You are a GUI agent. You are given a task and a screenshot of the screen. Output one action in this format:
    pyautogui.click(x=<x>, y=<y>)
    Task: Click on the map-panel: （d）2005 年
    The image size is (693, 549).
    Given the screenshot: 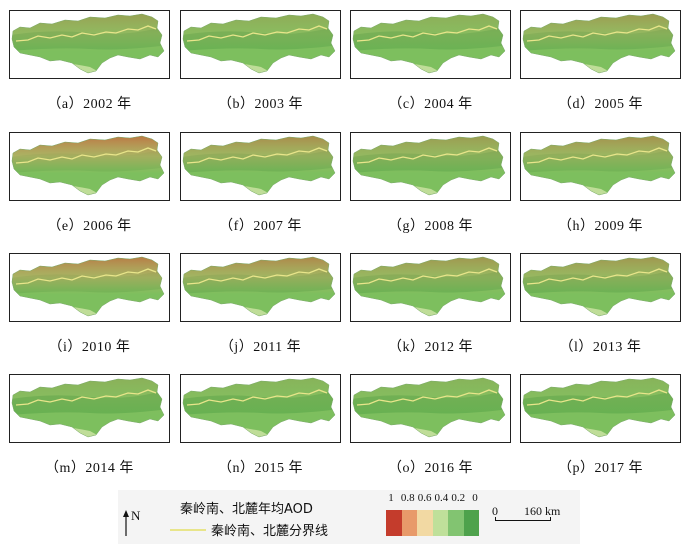 What is the action you would take?
    pyautogui.click(x=600, y=62)
    